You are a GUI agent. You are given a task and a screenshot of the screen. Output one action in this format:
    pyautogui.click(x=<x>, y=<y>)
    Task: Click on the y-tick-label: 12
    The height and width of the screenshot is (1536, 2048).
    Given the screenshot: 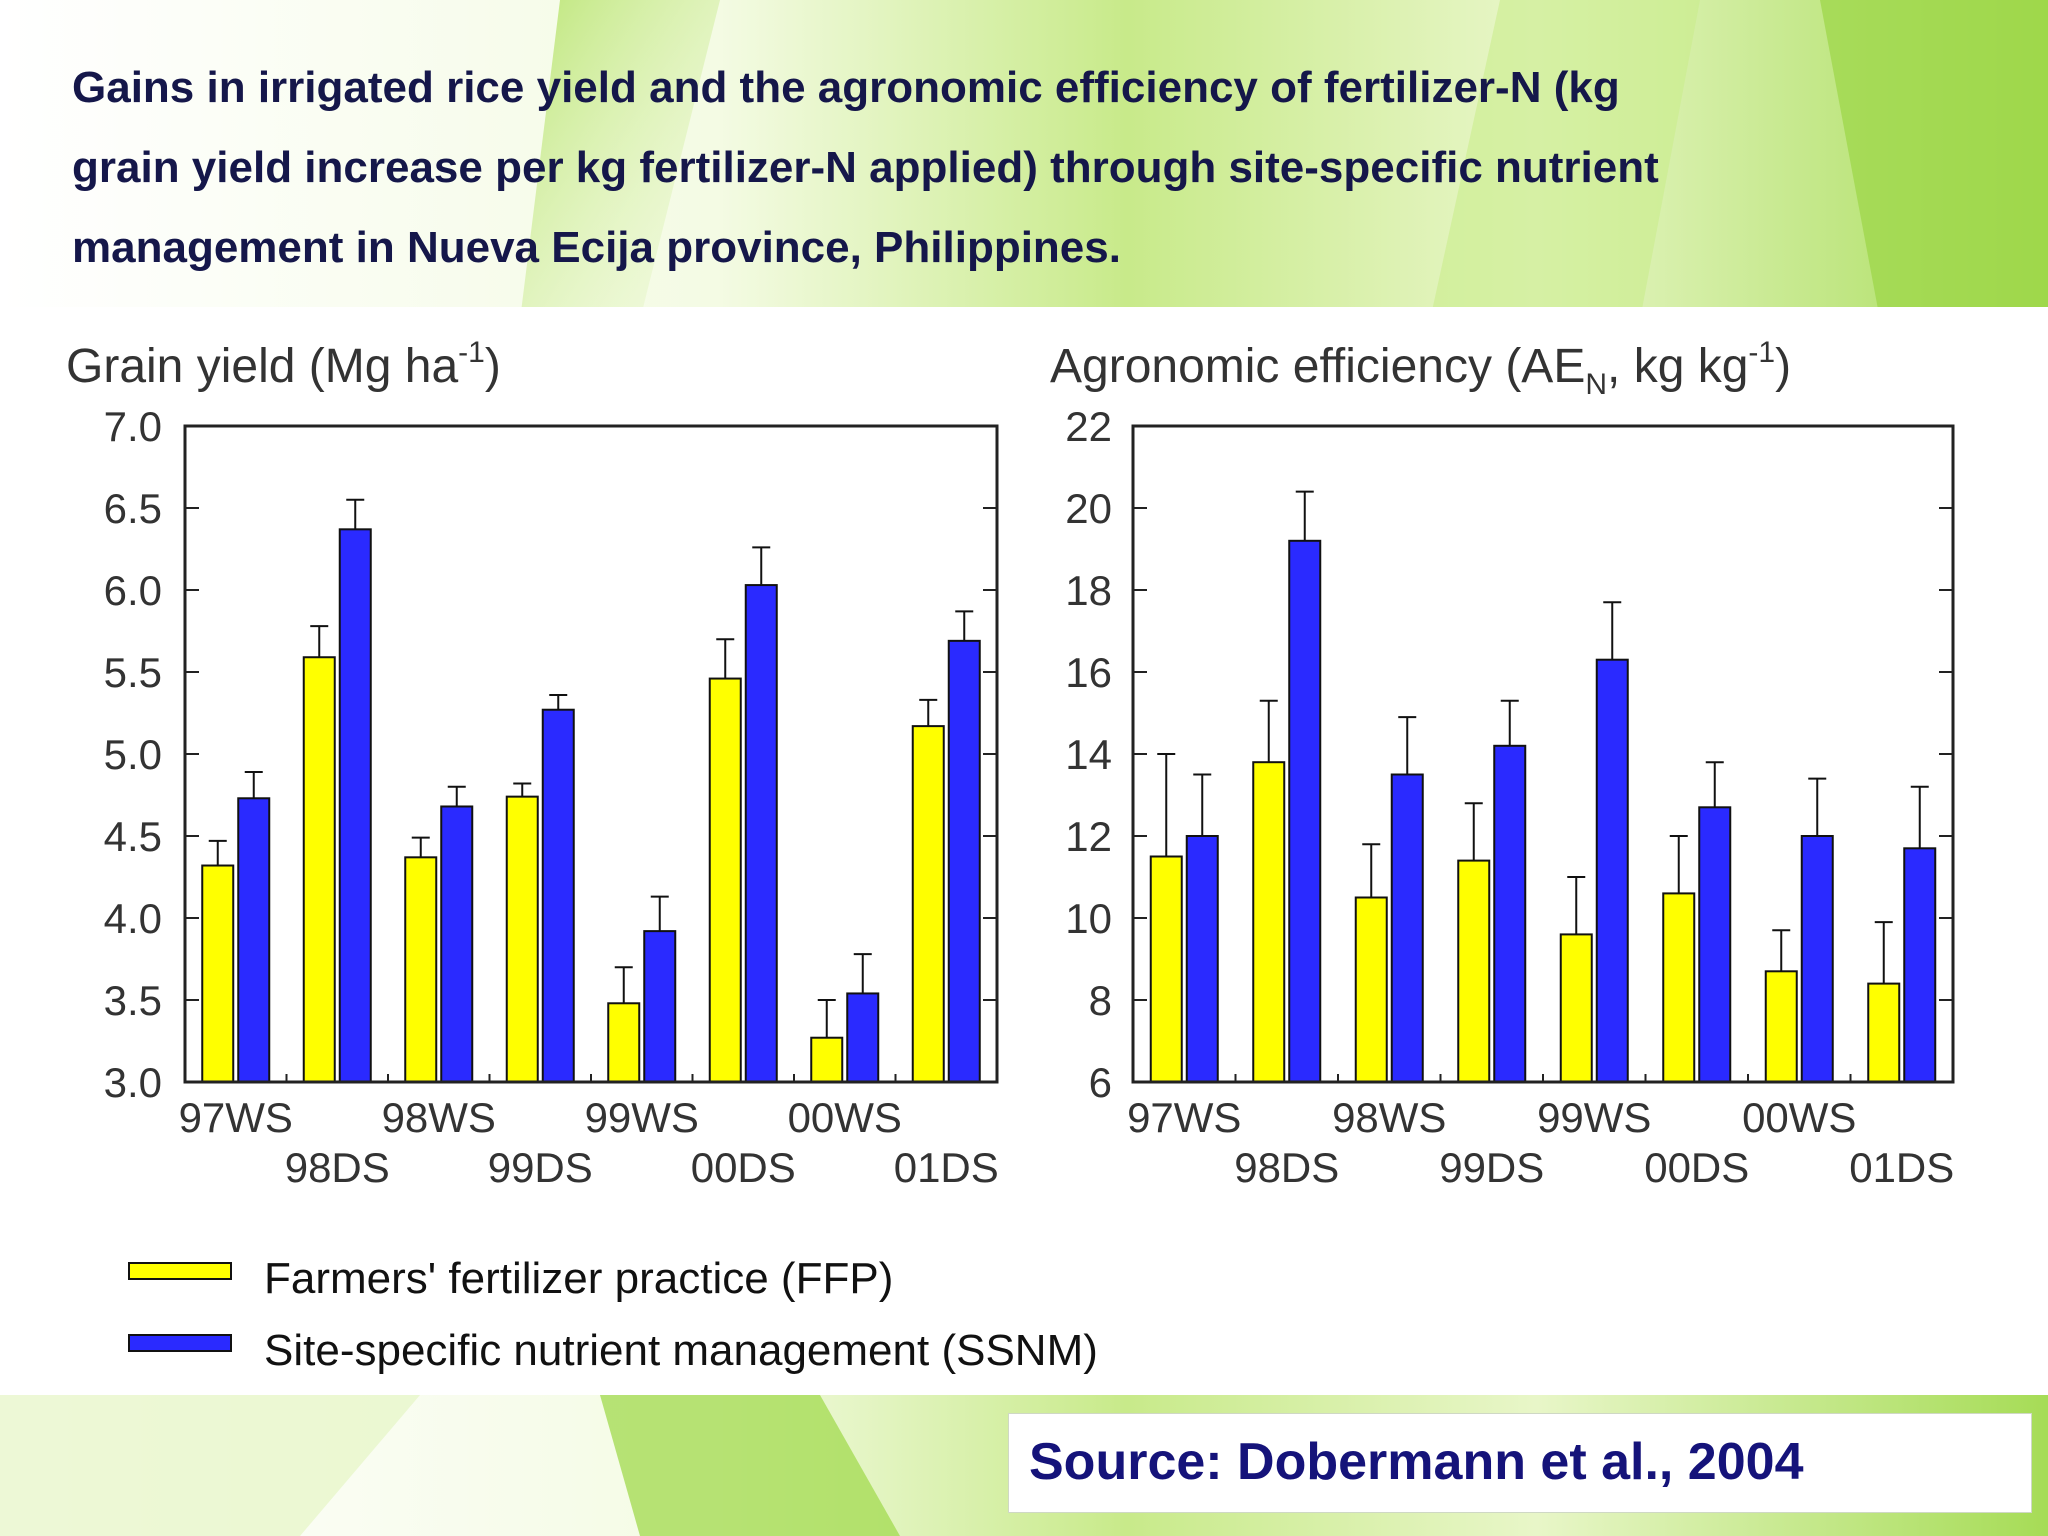 What is the action you would take?
    pyautogui.click(x=1088, y=836)
    